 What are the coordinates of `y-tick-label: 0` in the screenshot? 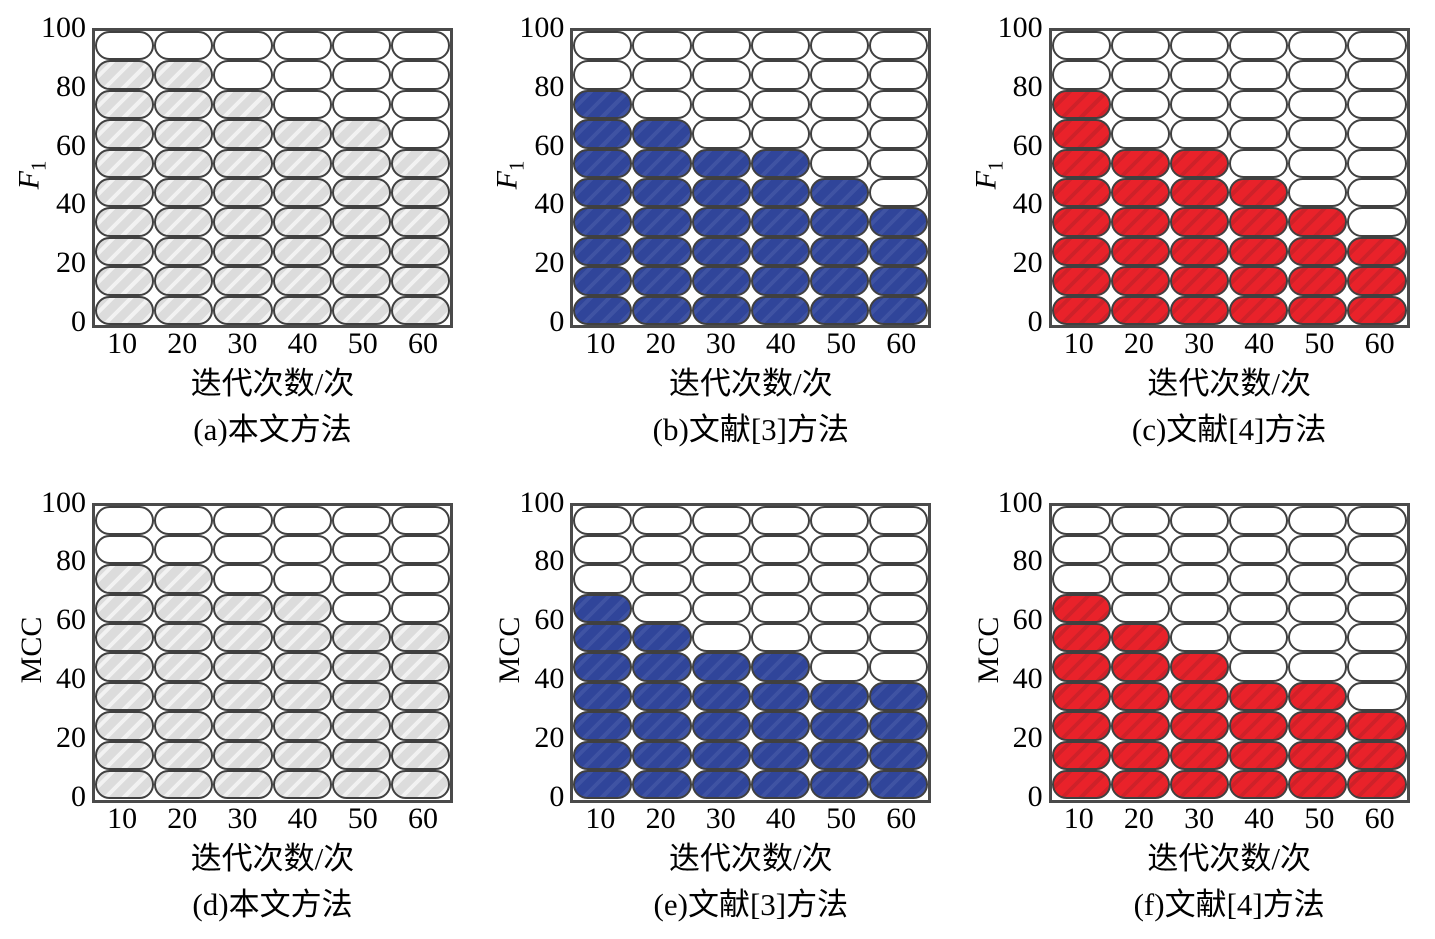 It's located at (557, 321).